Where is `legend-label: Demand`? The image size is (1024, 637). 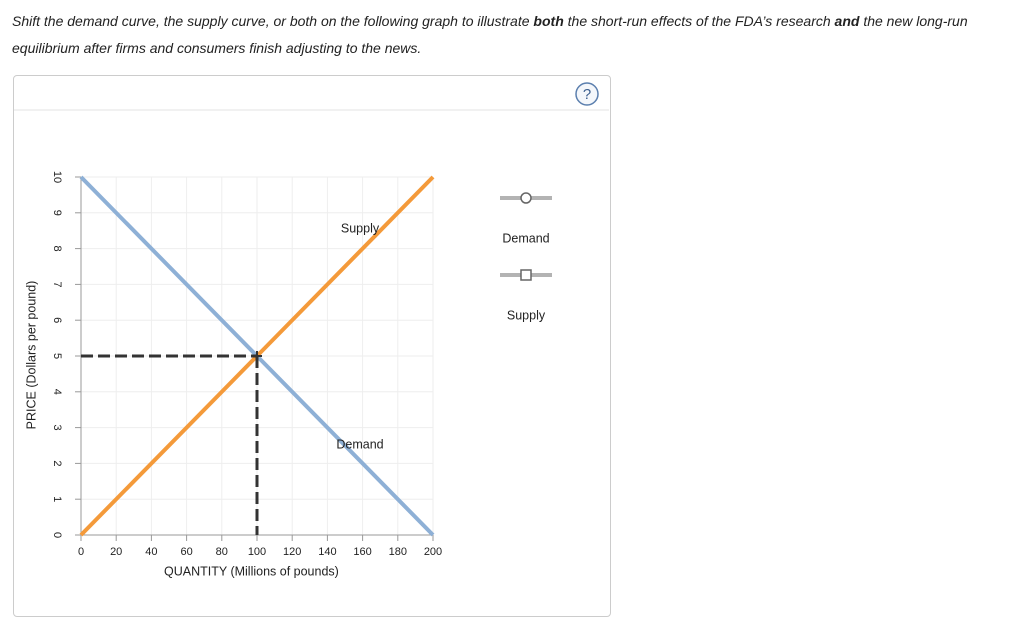 legend-label: Demand is located at coordinates (525, 238).